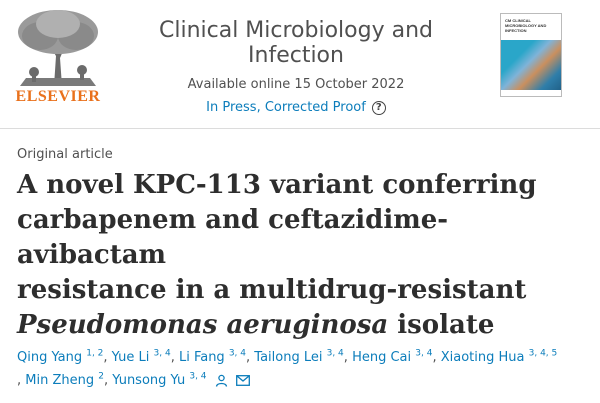  Describe the element at coordinates (58, 96) in the screenshot. I see `publisher-name: ELSEVIER` at that location.